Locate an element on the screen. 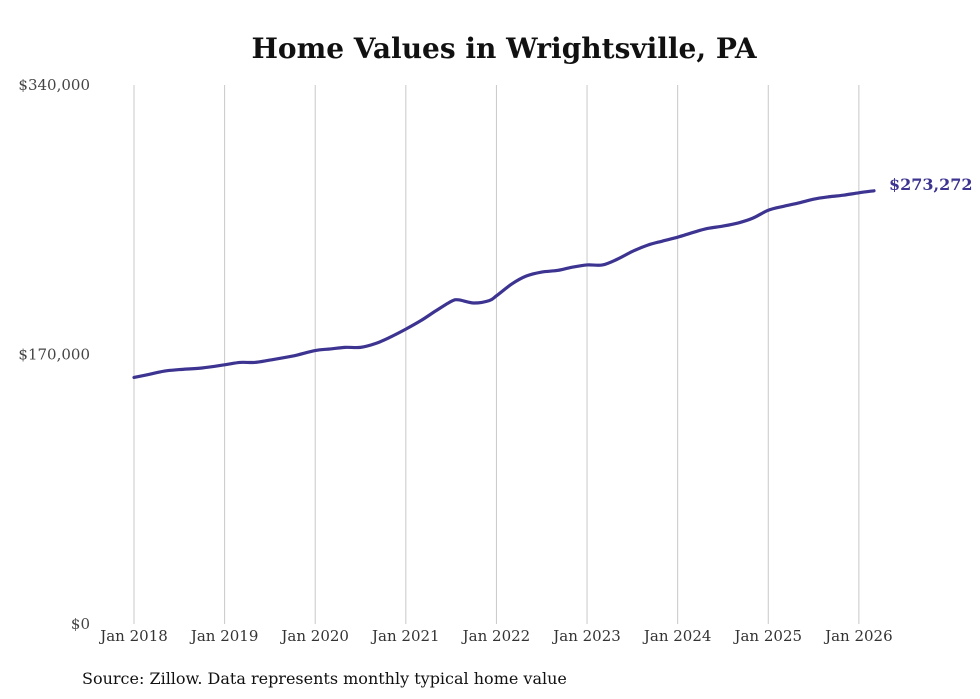  chart-title: Home Values in Wrightsville, PA is located at coordinates (504, 48).